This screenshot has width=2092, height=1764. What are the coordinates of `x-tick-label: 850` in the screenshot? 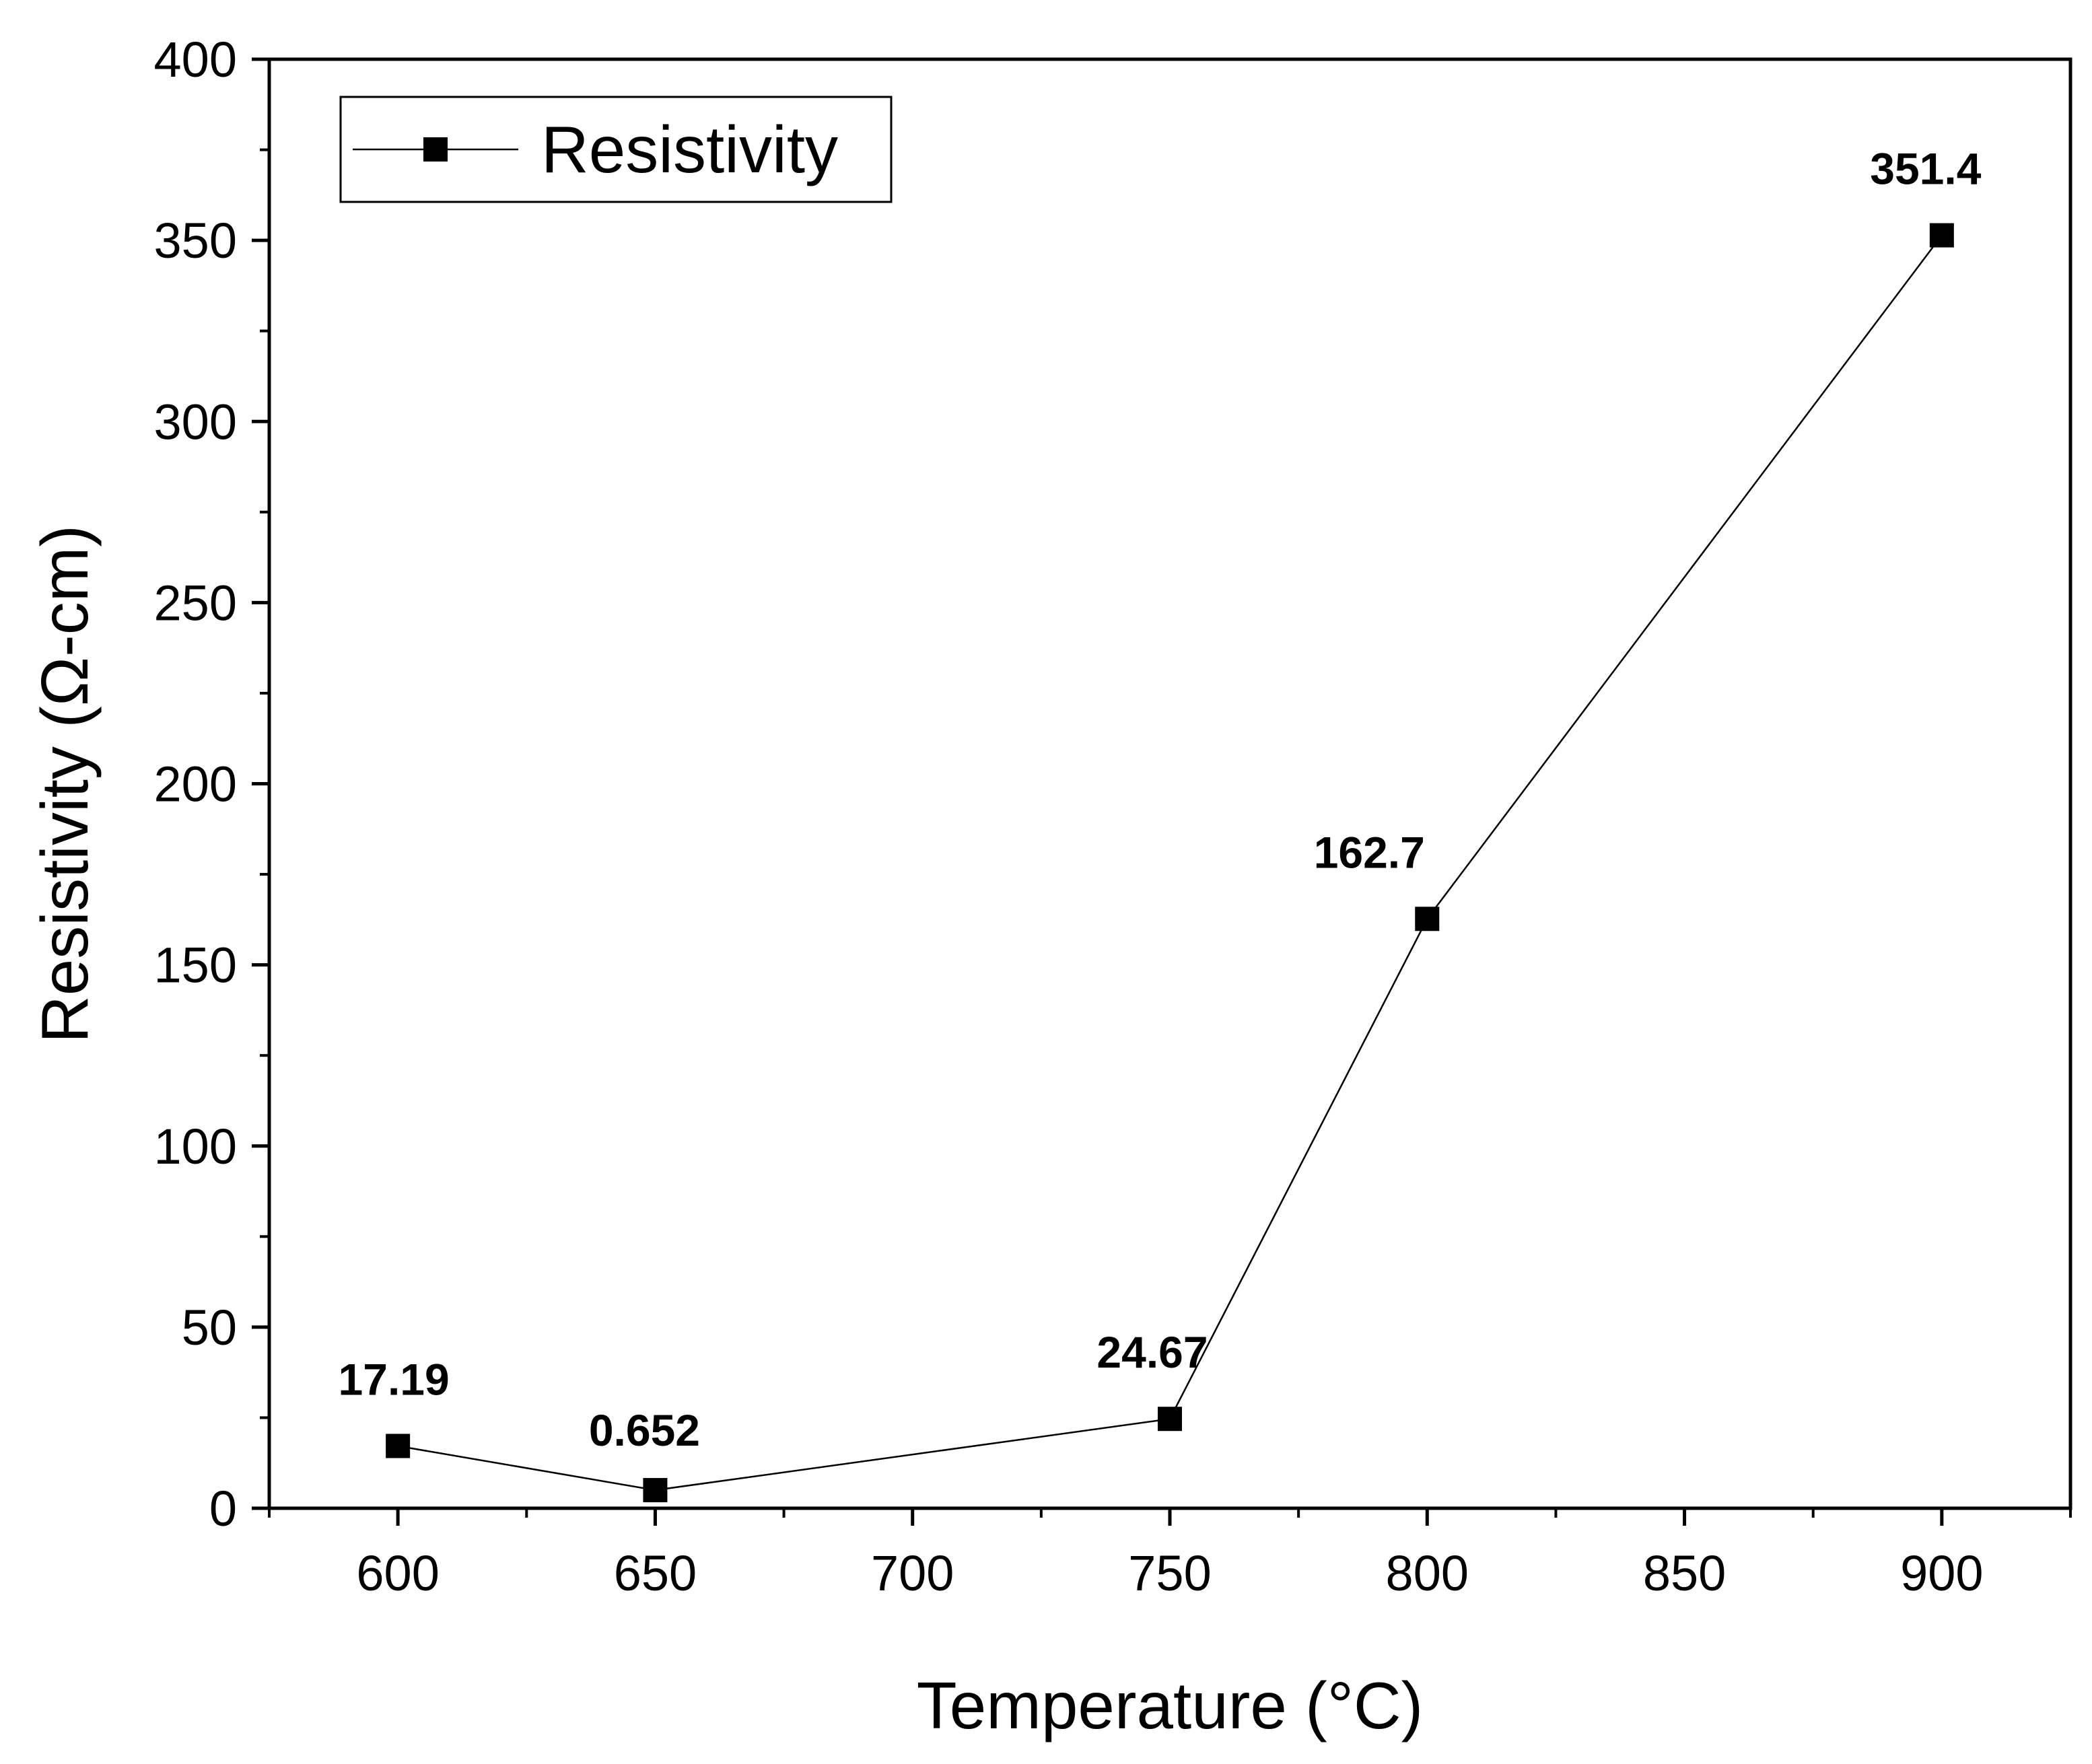 It's located at (1684, 1573).